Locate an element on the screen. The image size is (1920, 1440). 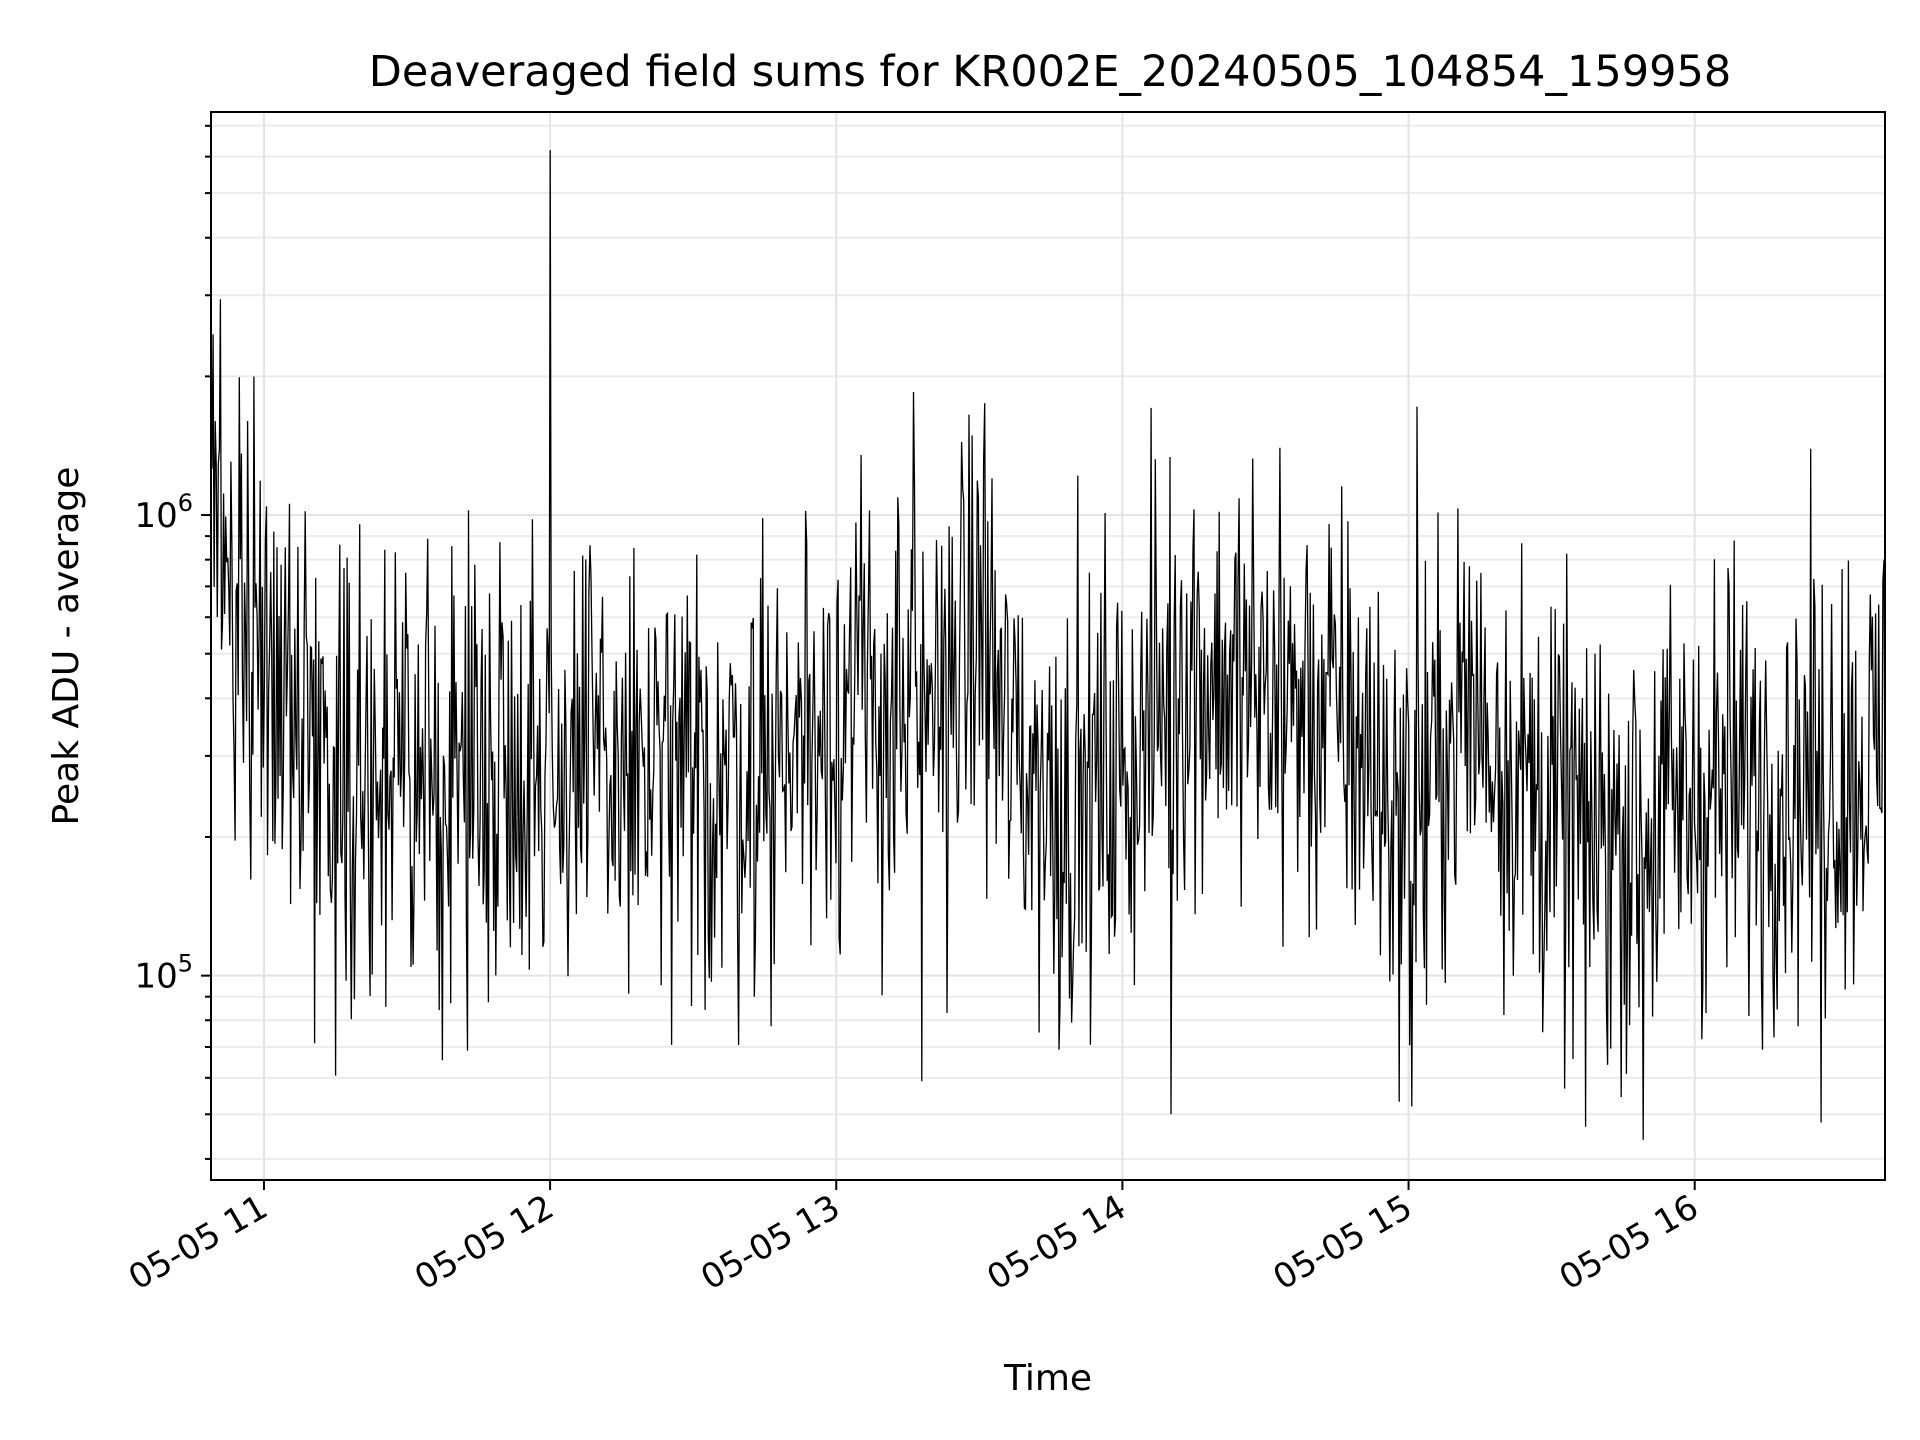
y-tick-exponent: 6 is located at coordinates (185, 503).